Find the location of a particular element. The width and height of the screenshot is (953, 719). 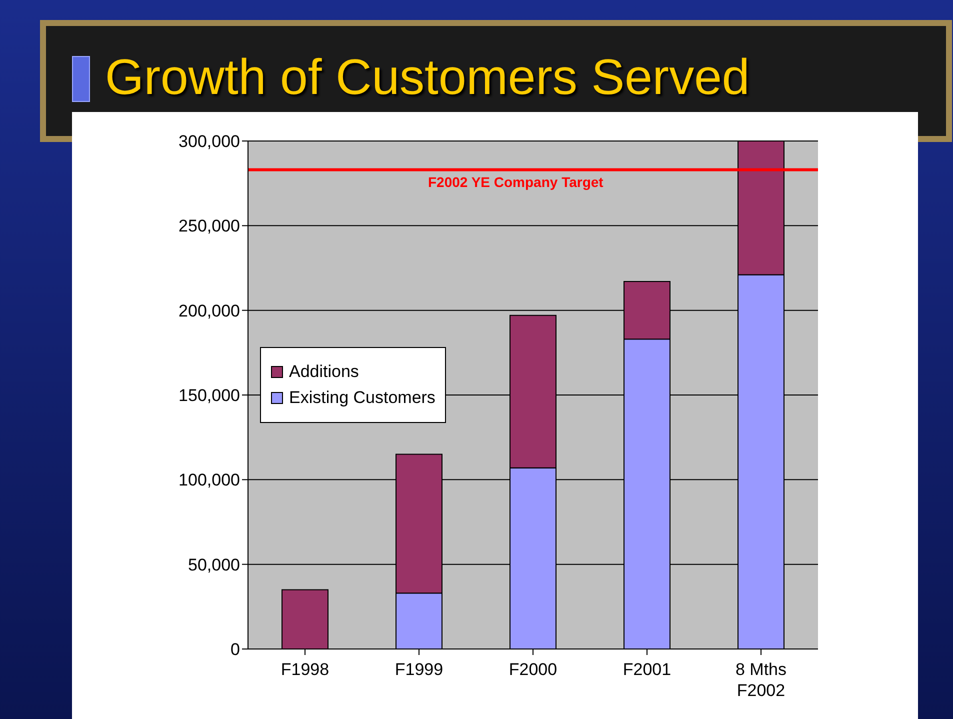

y-tick-label: 0 is located at coordinates (235, 650).